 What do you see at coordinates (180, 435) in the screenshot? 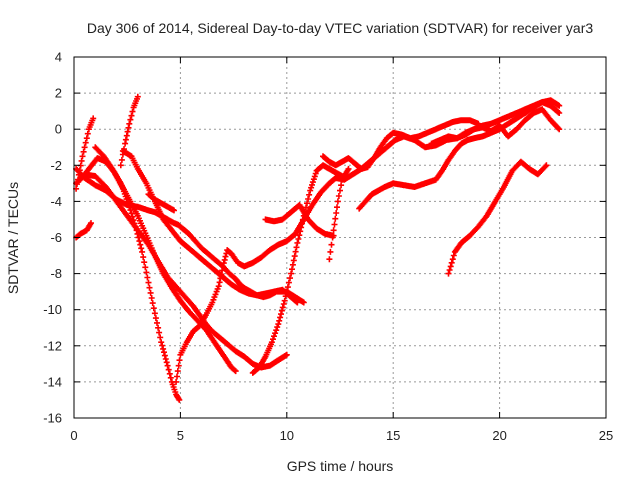
I see `x-tick-label: 5` at bounding box center [180, 435].